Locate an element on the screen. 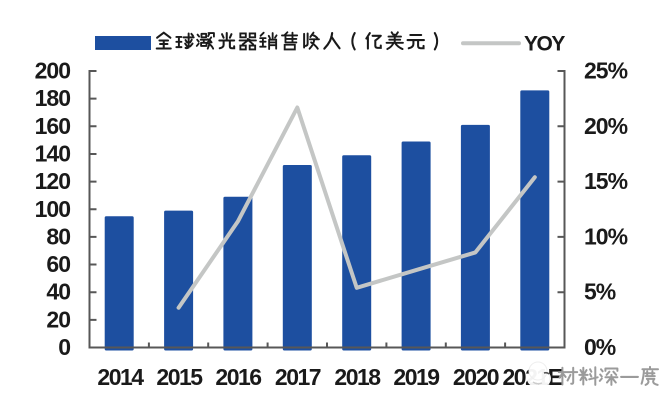  svg-text: 140 is located at coordinates (53, 154).